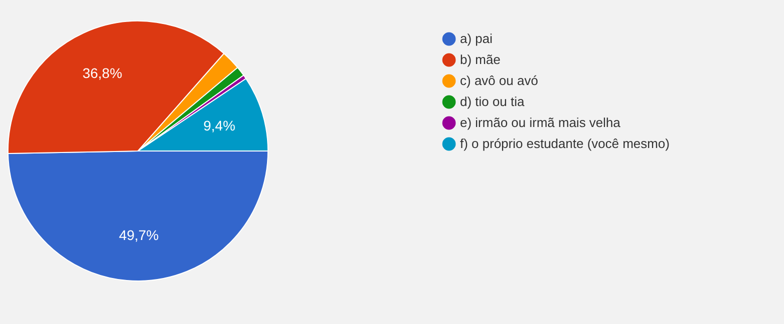 The height and width of the screenshot is (324, 784). What do you see at coordinates (480, 59) in the screenshot?
I see `legend-label: b) mãe` at bounding box center [480, 59].